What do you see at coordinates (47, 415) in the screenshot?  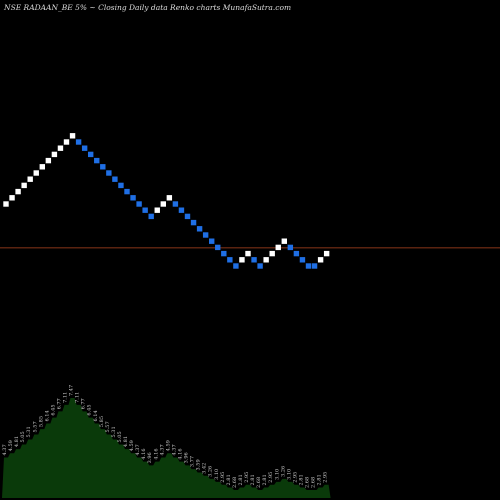 I see `volume-label: 6.14` at bounding box center [47, 415].